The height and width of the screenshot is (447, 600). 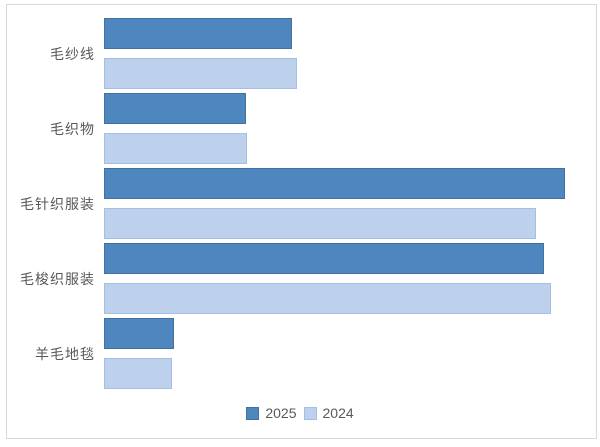 I want to click on category-group-maozhiwu: 毛织物, so click(x=323, y=128).